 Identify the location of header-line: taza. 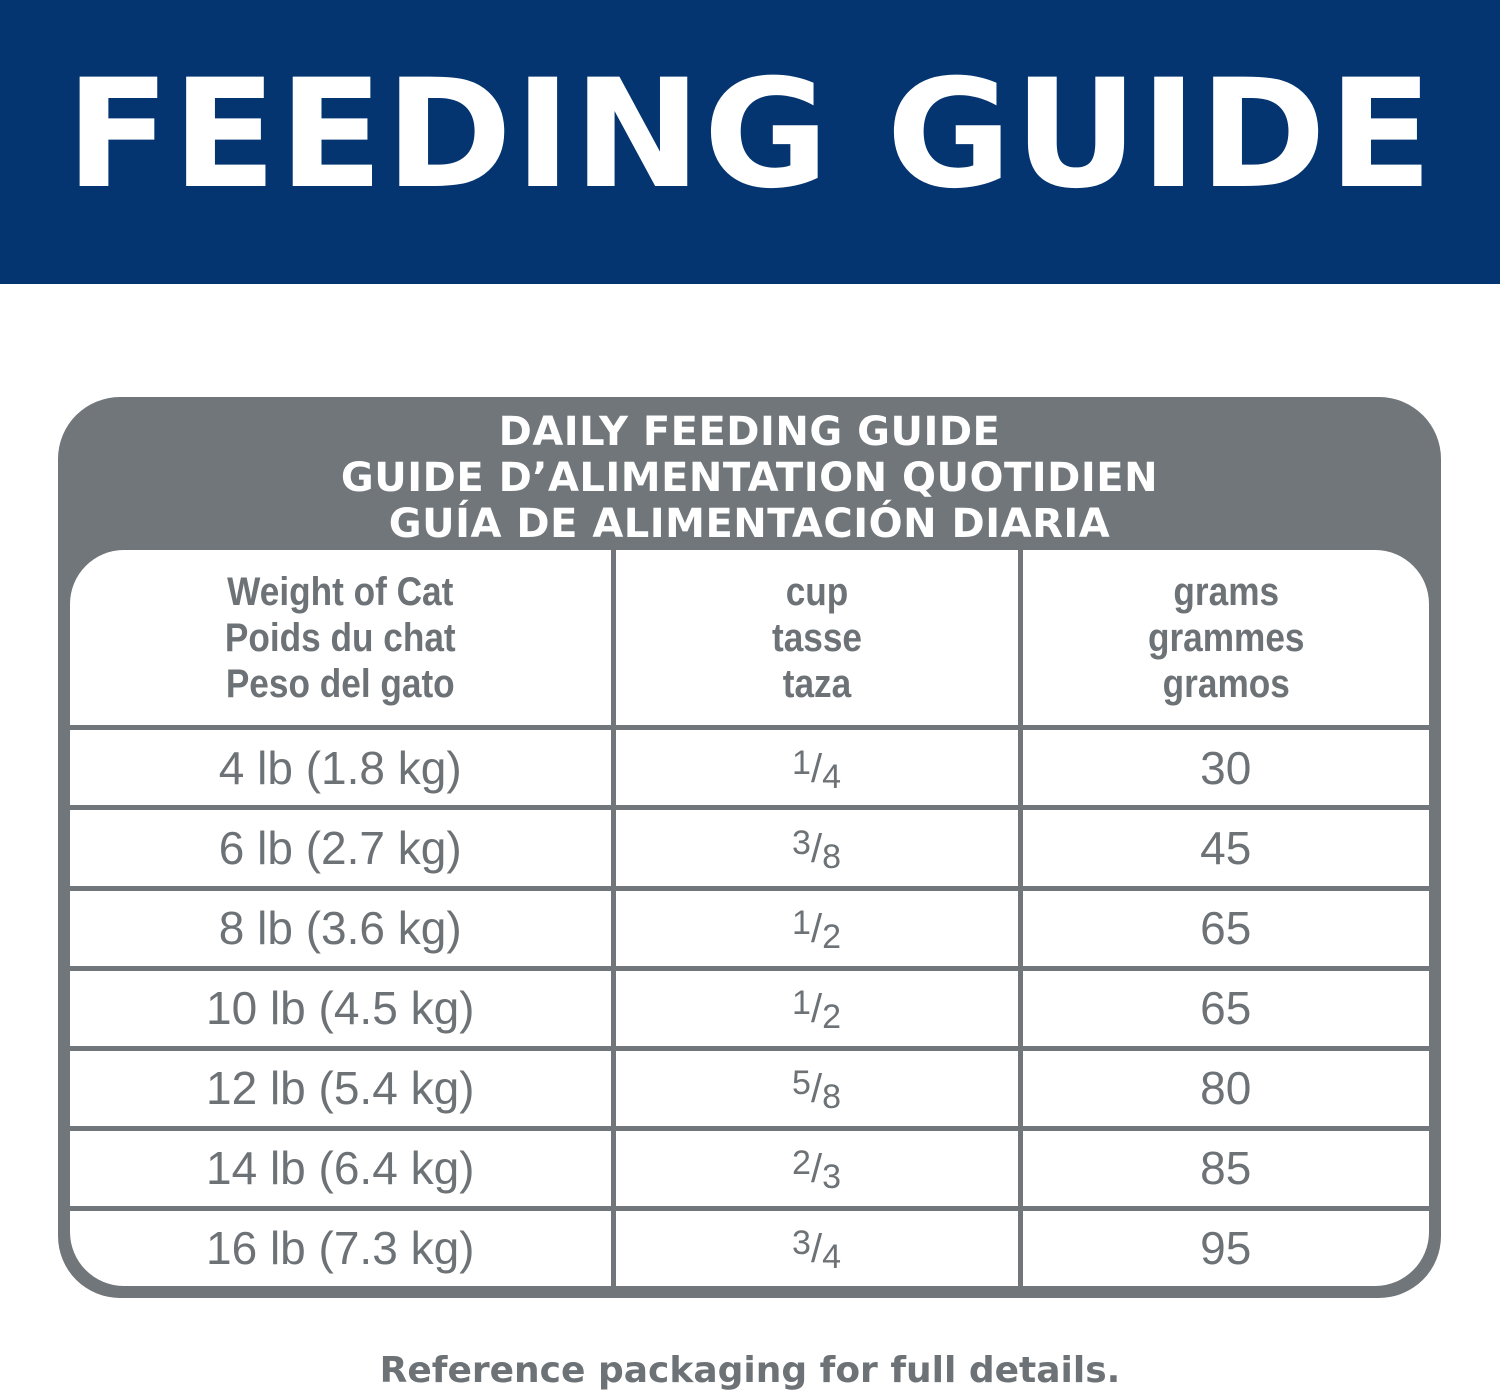
(816, 683).